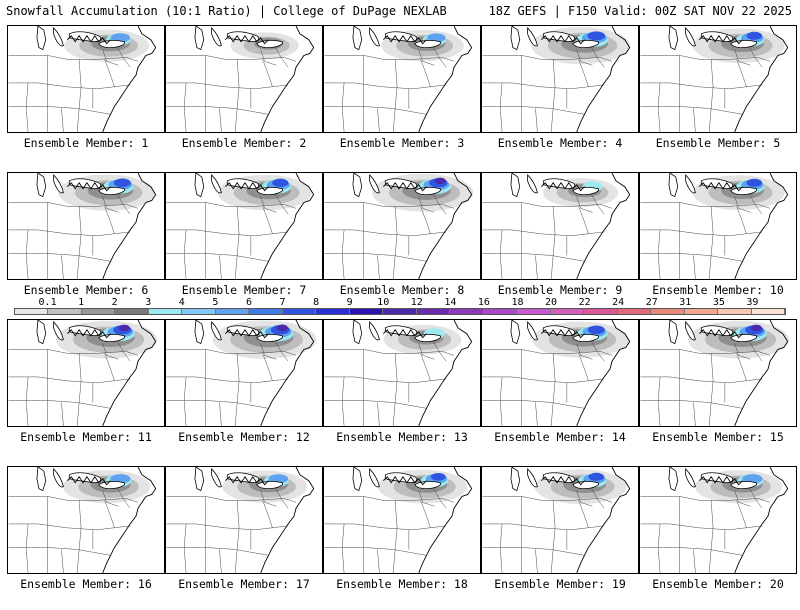  I want to click on ensemble-member-panel: Ensemble Member: 11, so click(86, 391).